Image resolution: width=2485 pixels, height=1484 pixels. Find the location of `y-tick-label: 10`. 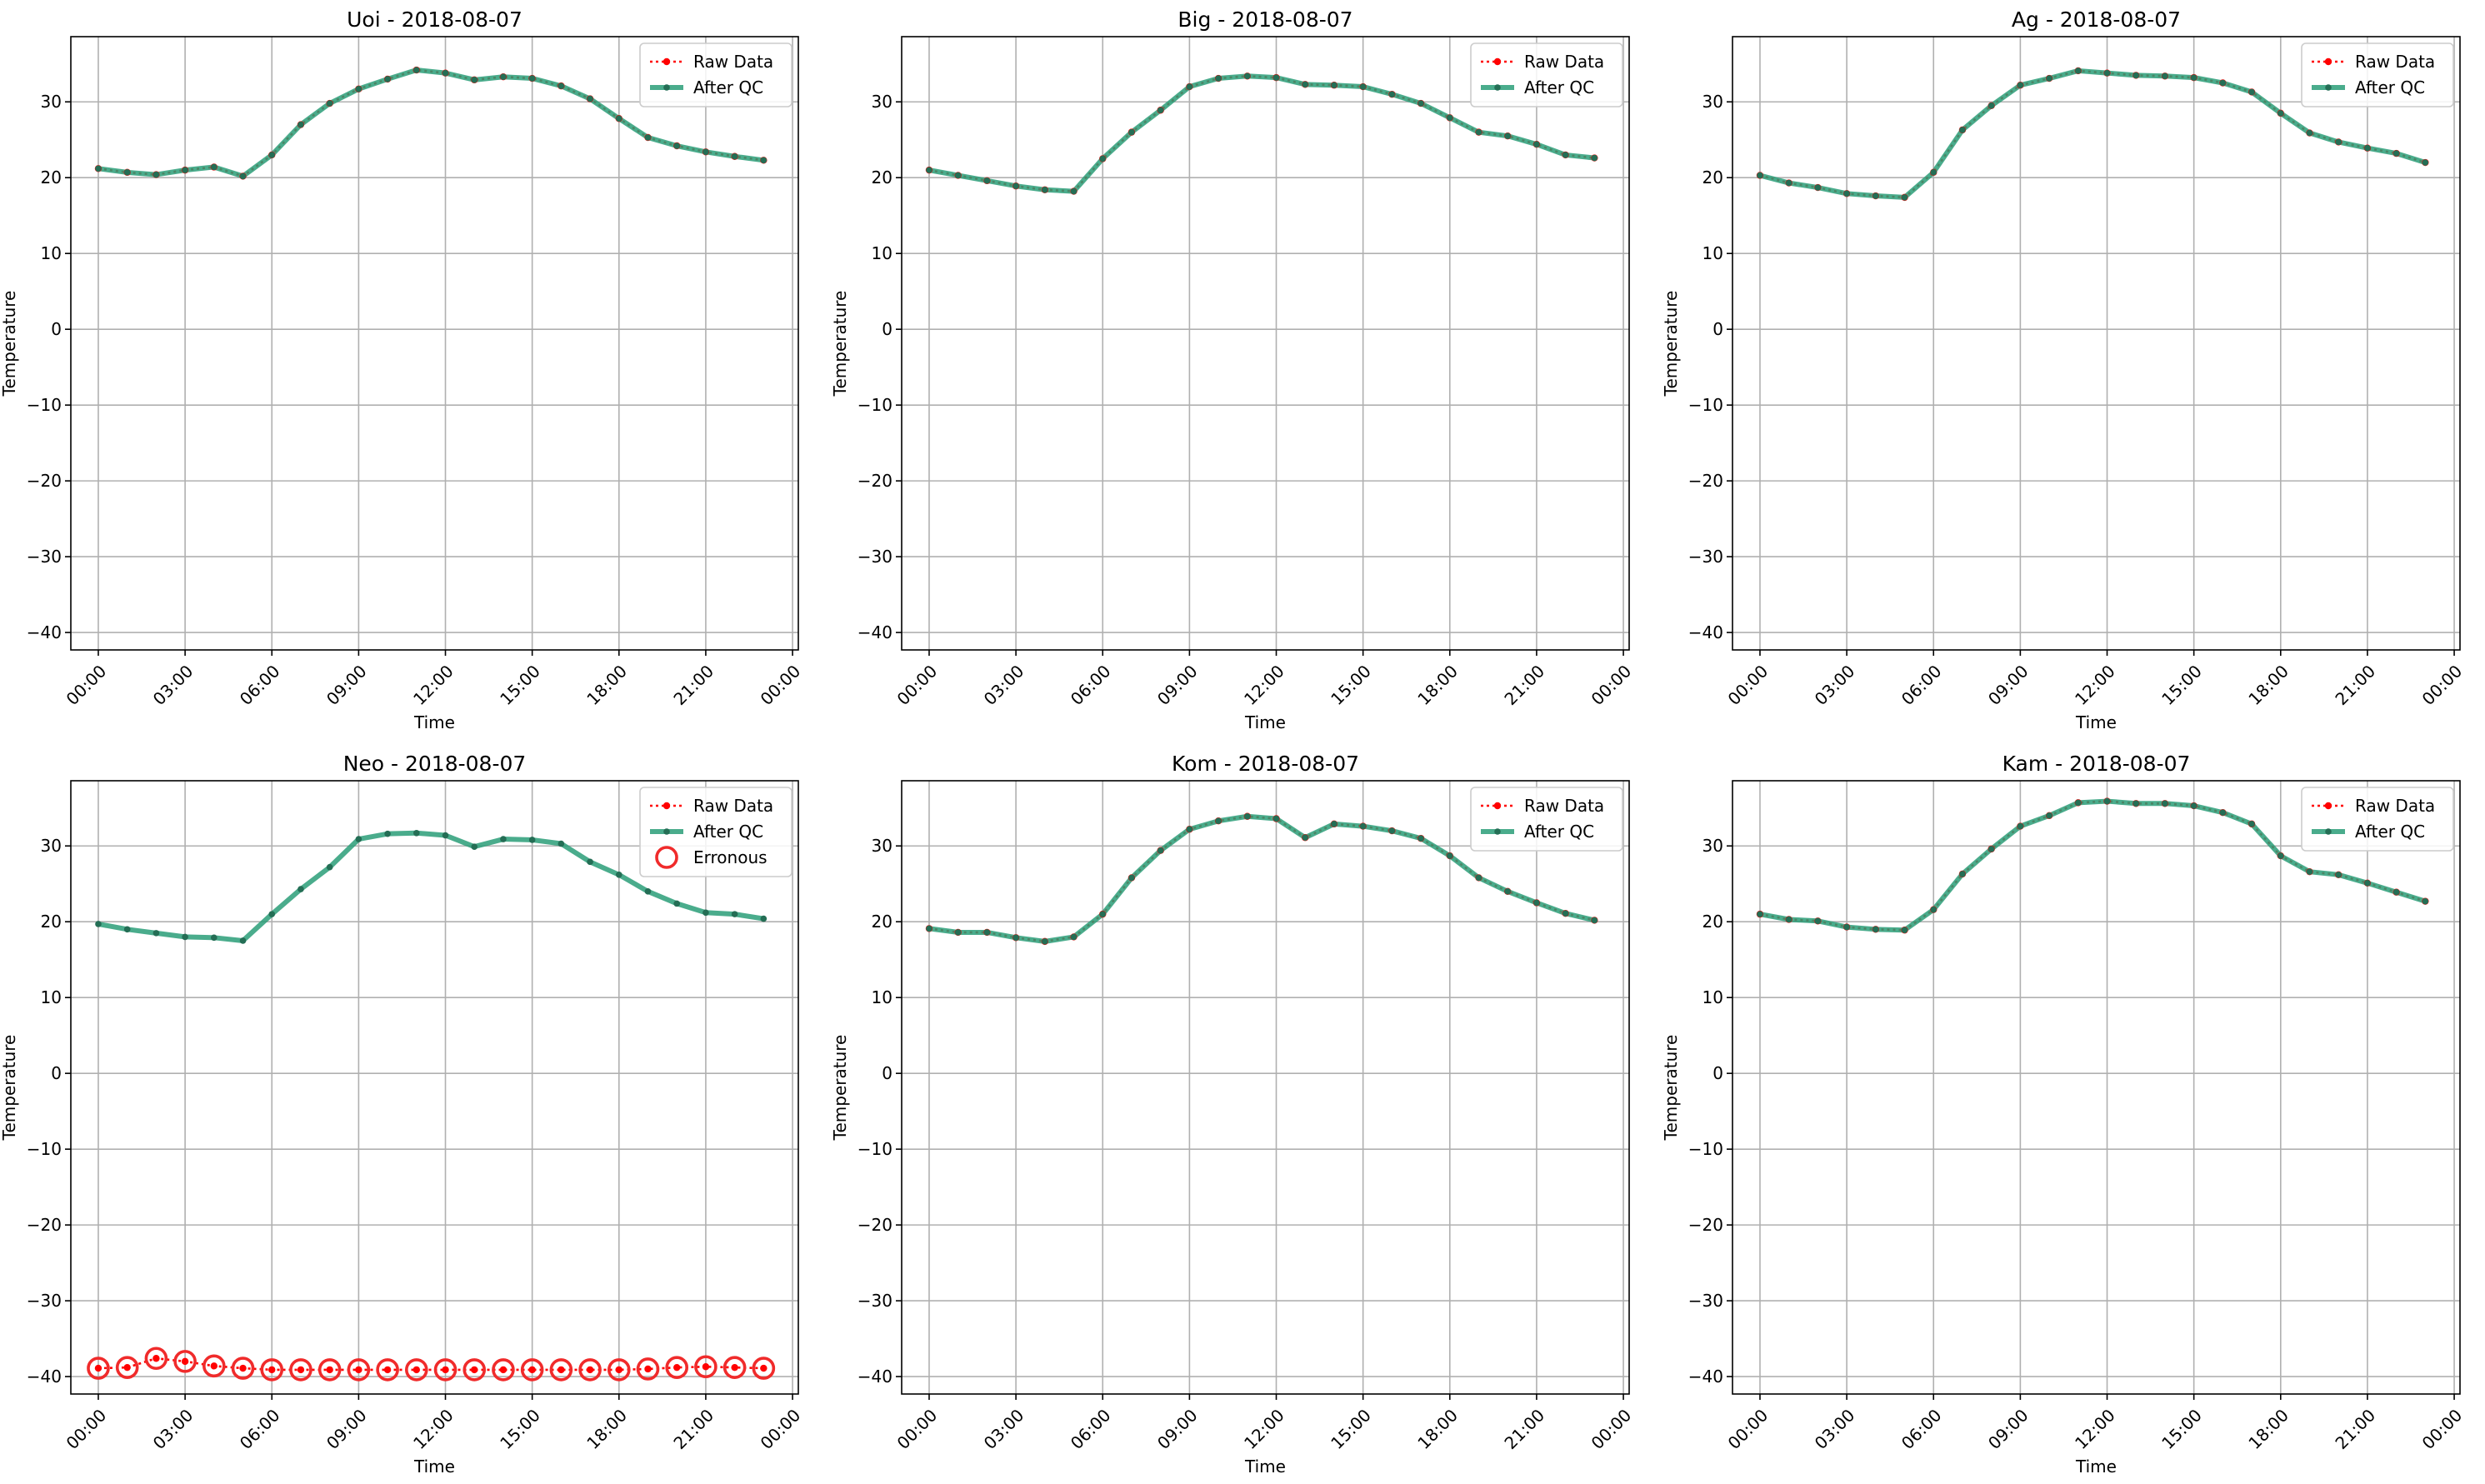

y-tick-label: 10 is located at coordinates (1712, 253).